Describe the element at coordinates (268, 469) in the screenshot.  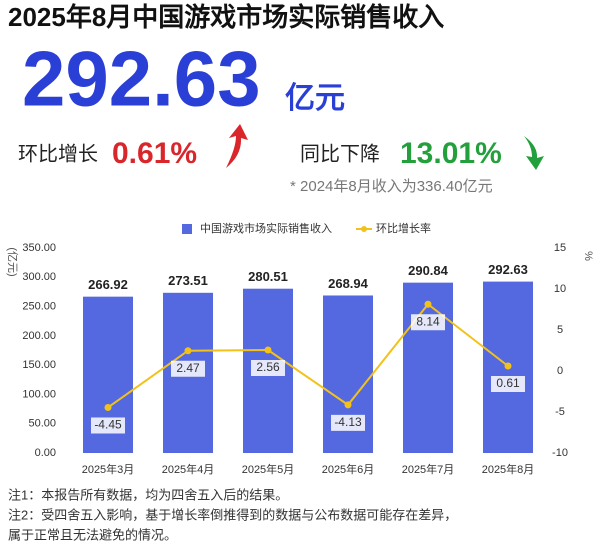
I see `x-tick-label: 2025年5月` at that location.